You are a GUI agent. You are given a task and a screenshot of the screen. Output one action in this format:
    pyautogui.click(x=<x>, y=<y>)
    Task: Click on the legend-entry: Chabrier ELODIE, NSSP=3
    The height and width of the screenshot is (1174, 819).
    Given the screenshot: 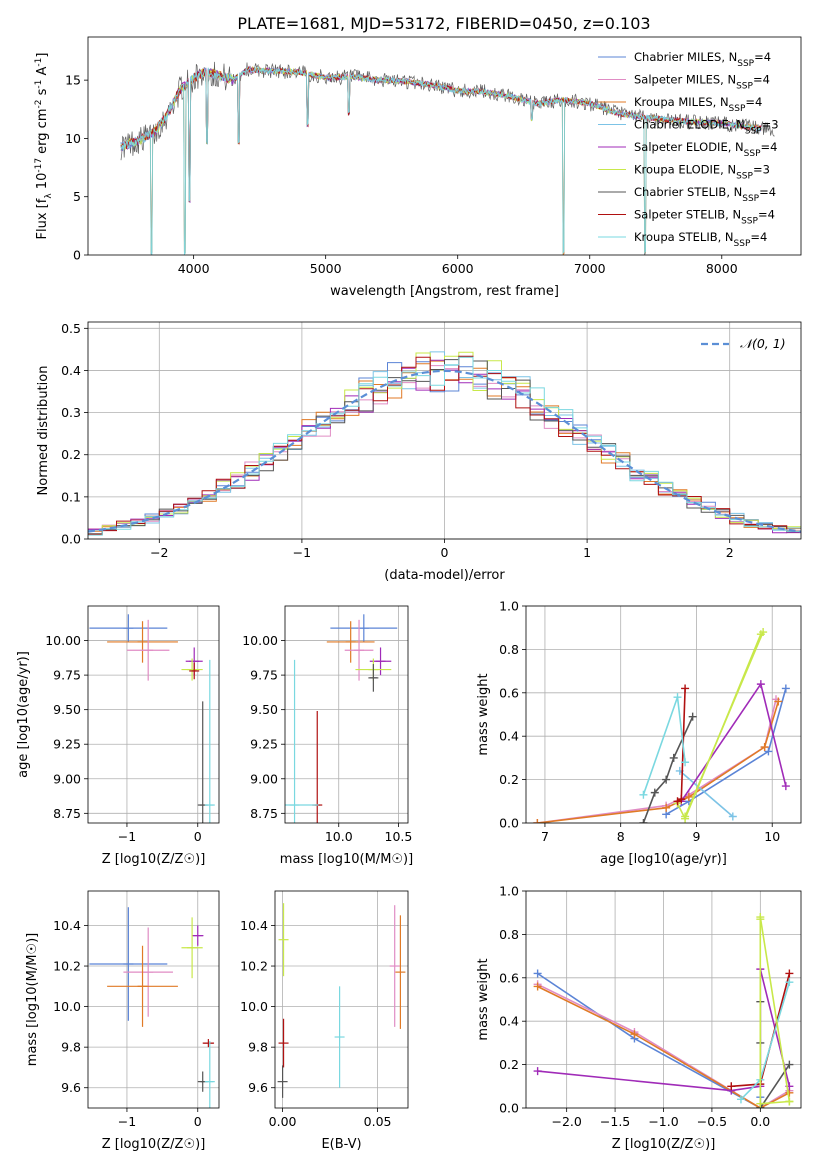 What is the action you would take?
    pyautogui.click(x=706, y=127)
    